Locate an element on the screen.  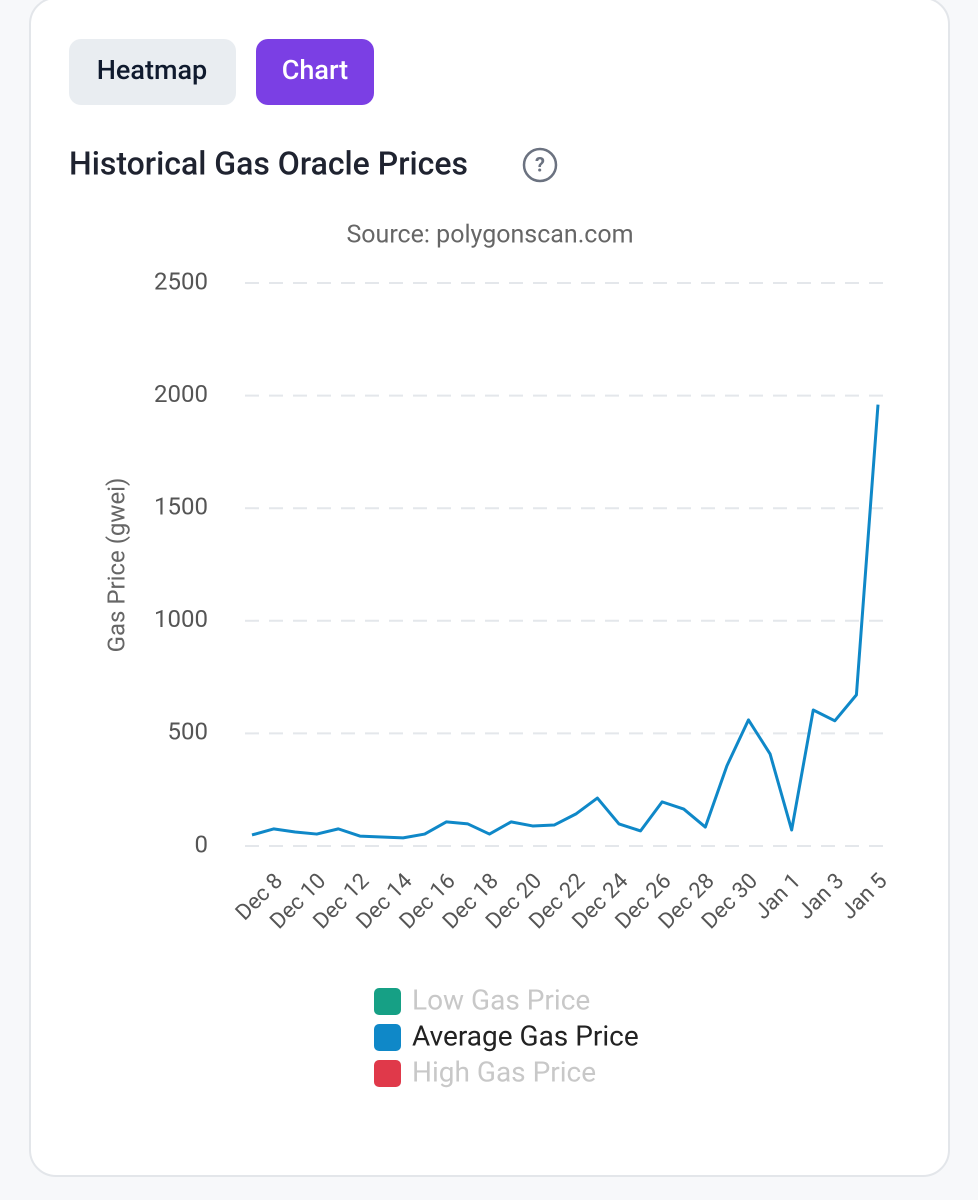
legend-label: High Gas Price is located at coordinates (504, 1071).